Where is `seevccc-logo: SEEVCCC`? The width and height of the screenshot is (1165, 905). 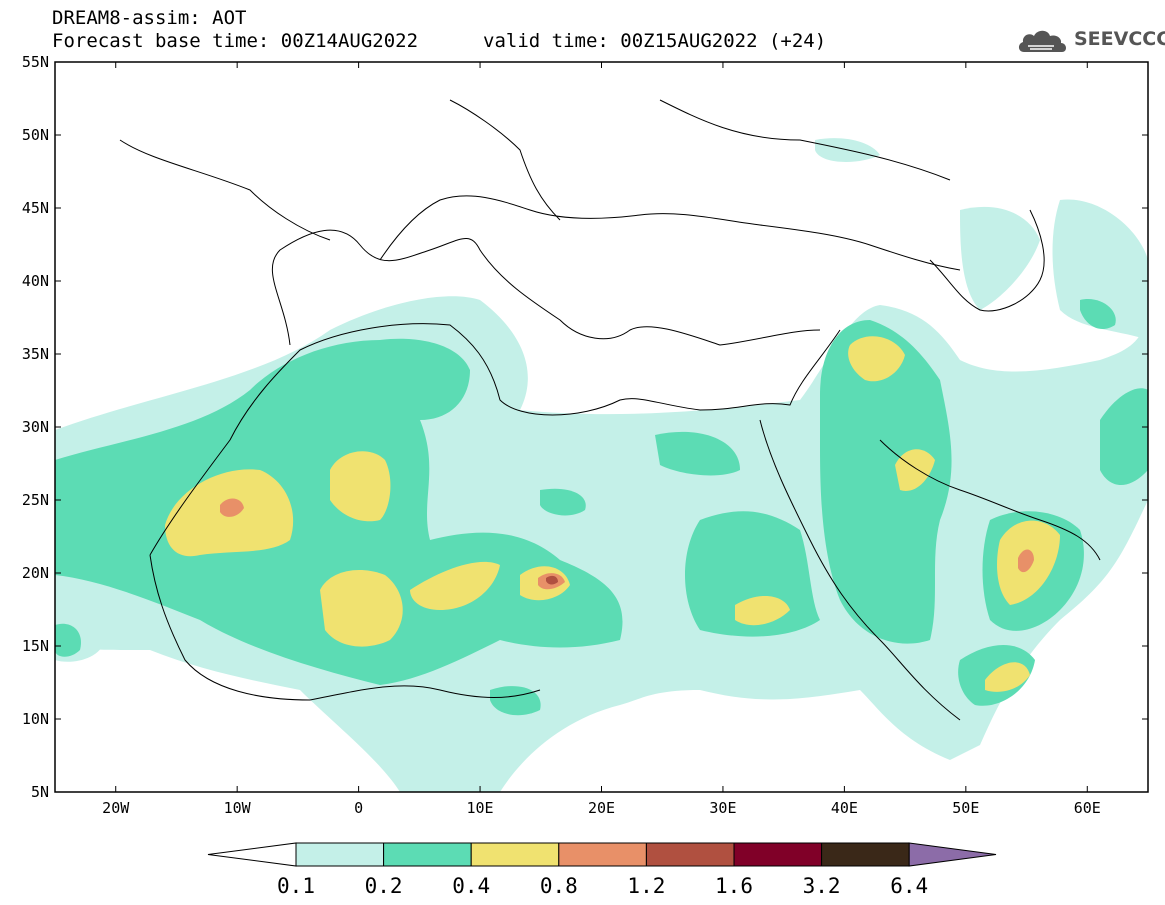
seevccc-logo: SEEVCCC is located at coordinates (1090, 40).